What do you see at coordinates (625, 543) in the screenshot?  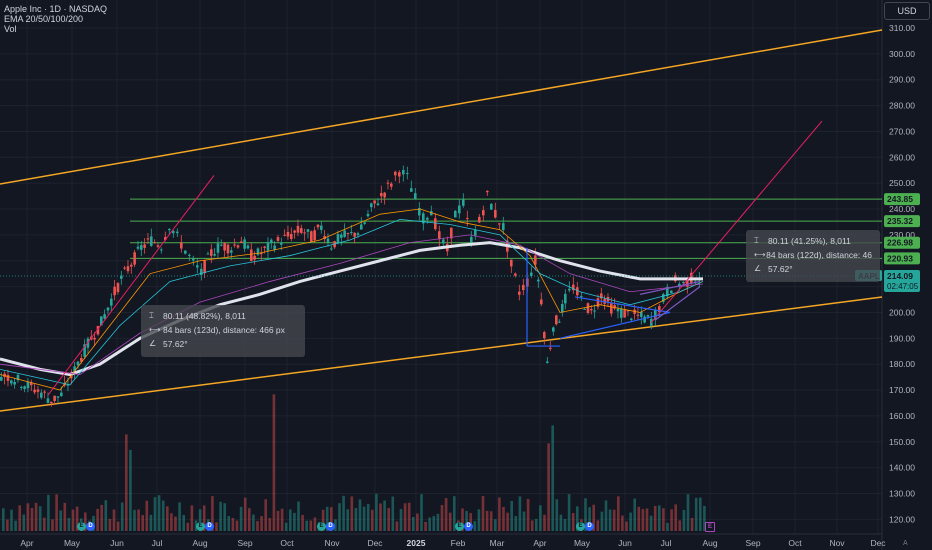 I see `time-tick-label: Jun` at bounding box center [625, 543].